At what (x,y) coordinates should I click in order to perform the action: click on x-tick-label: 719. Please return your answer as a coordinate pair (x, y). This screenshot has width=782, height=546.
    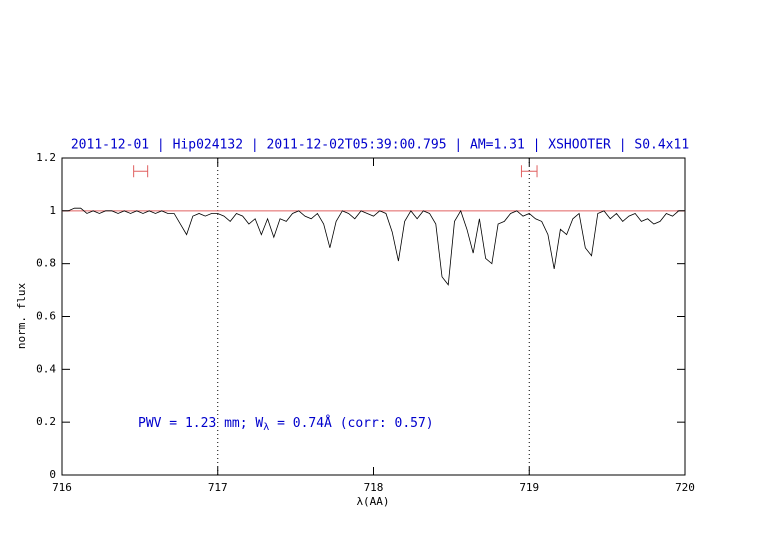
    Looking at the image, I should click on (529, 487).